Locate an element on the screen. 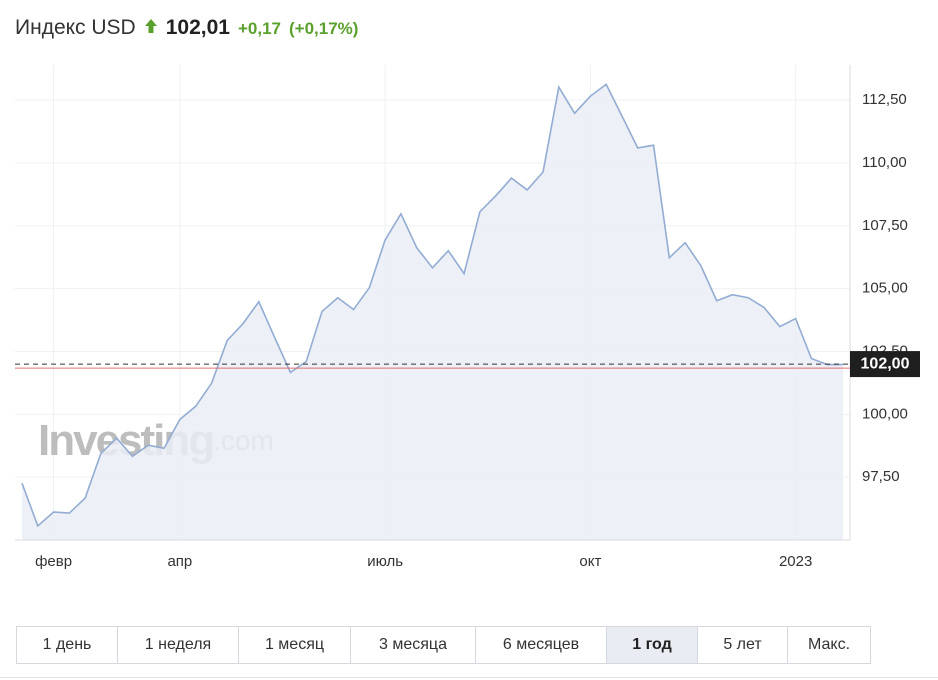  x-tick-label: апр is located at coordinates (179, 561).